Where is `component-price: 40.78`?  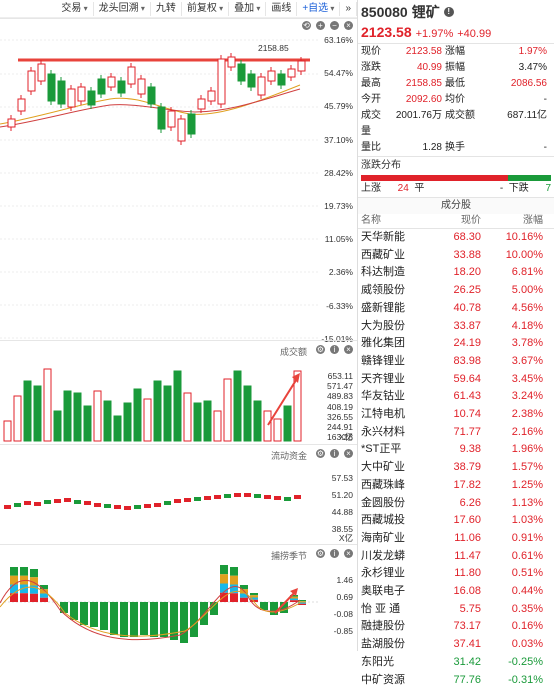 component-price: 40.78 is located at coordinates (467, 307).